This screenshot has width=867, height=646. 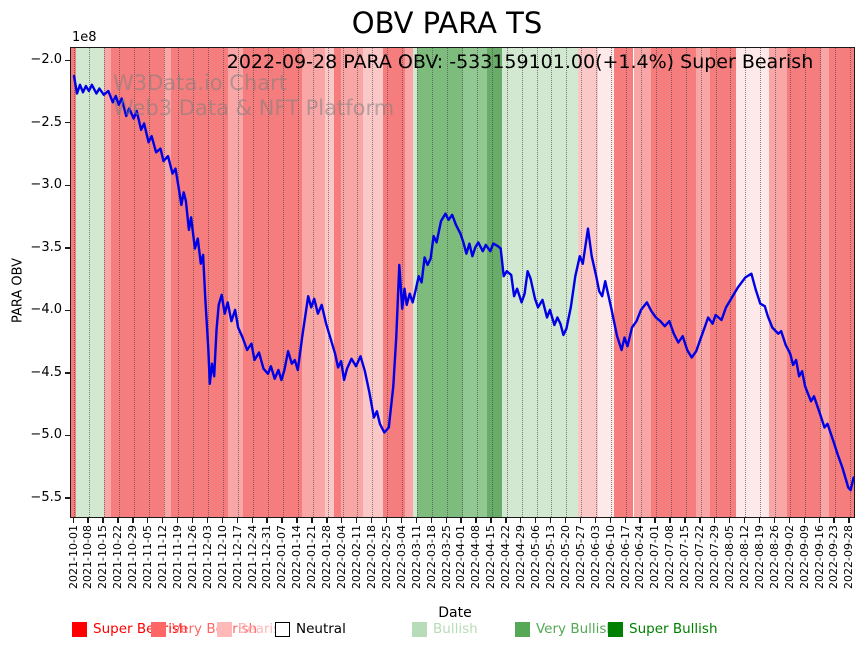 What do you see at coordinates (700, 557) in the screenshot?
I see `x-tick-label: 2022-07-22` at bounding box center [700, 557].